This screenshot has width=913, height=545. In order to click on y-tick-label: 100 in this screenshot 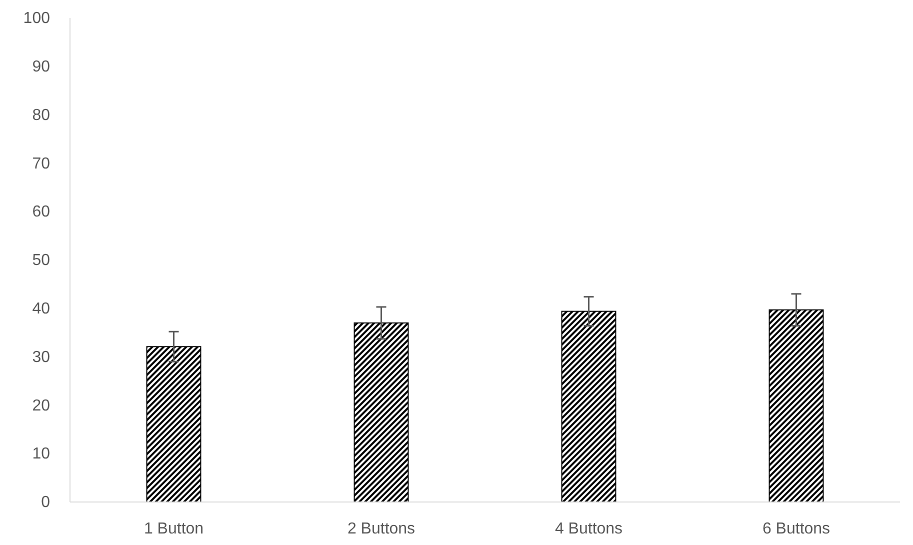, I will do `click(36, 19)`.